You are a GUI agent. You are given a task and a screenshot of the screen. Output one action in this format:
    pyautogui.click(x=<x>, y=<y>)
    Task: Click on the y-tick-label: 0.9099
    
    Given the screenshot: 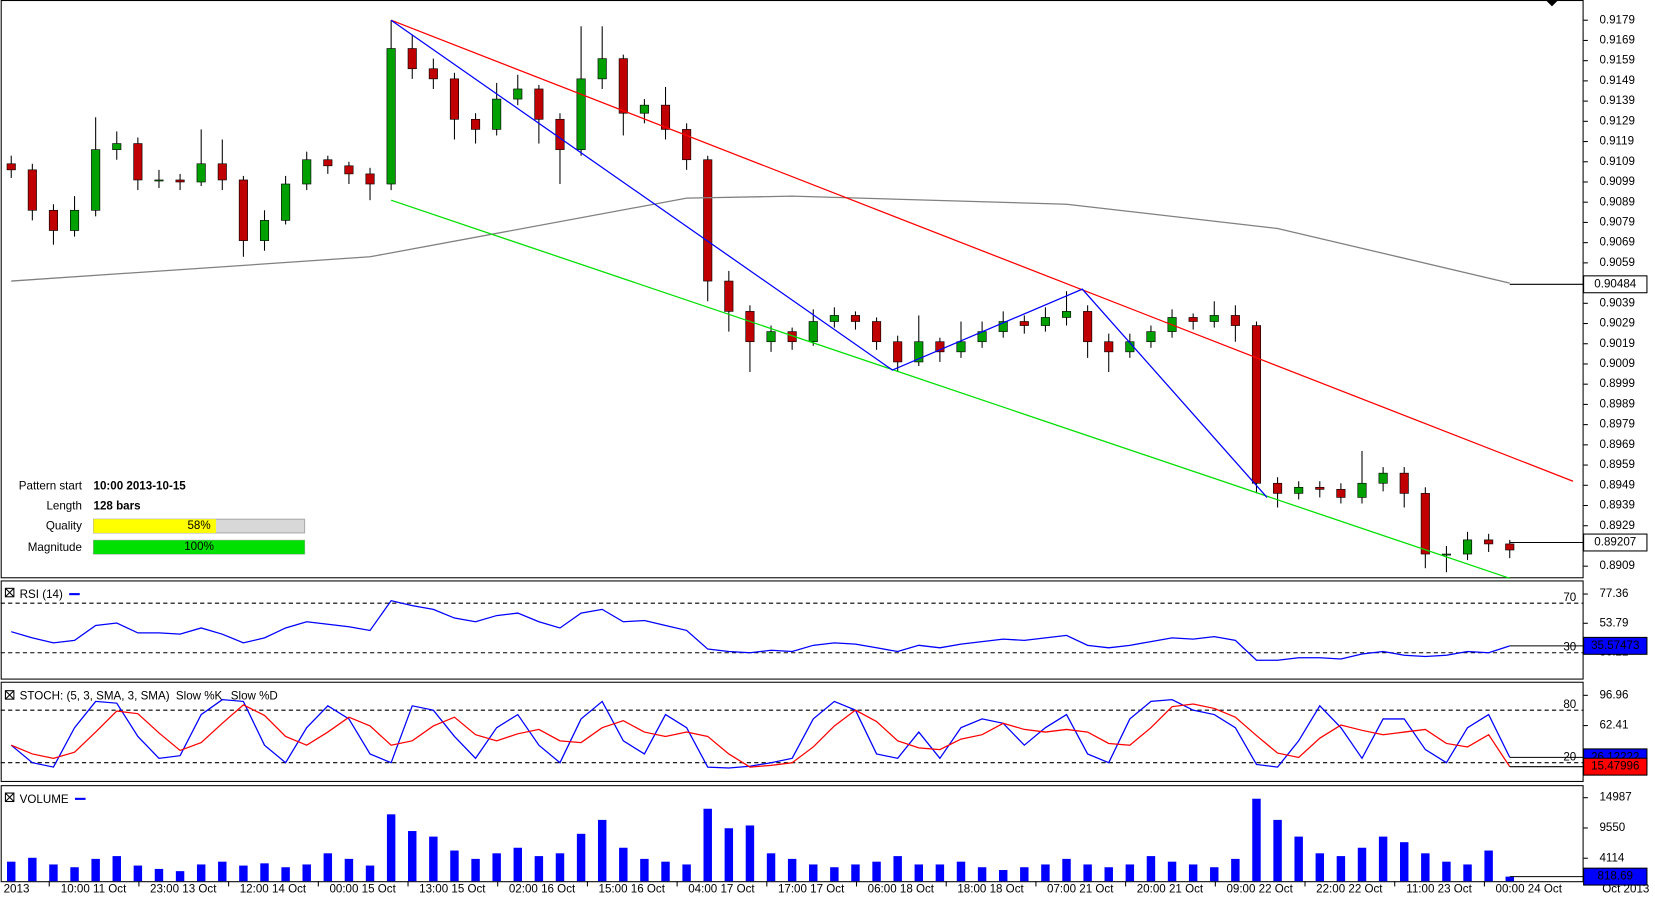 What is the action you would take?
    pyautogui.click(x=1616, y=181)
    